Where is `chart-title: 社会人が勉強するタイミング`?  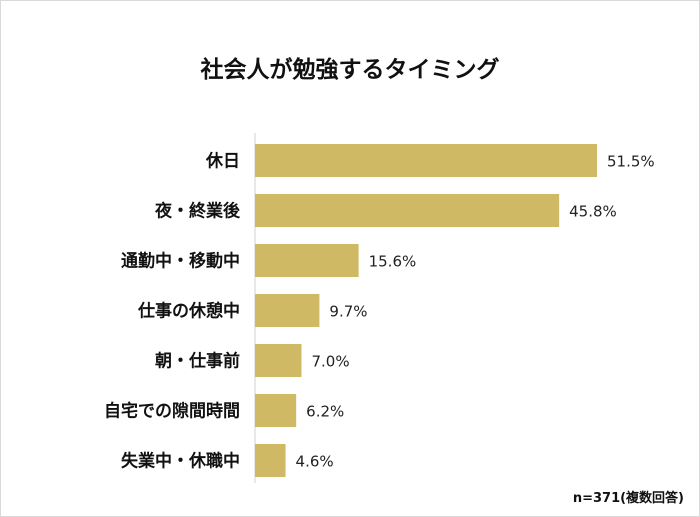 chart-title: 社会人が勉強するタイミング is located at coordinates (350, 69).